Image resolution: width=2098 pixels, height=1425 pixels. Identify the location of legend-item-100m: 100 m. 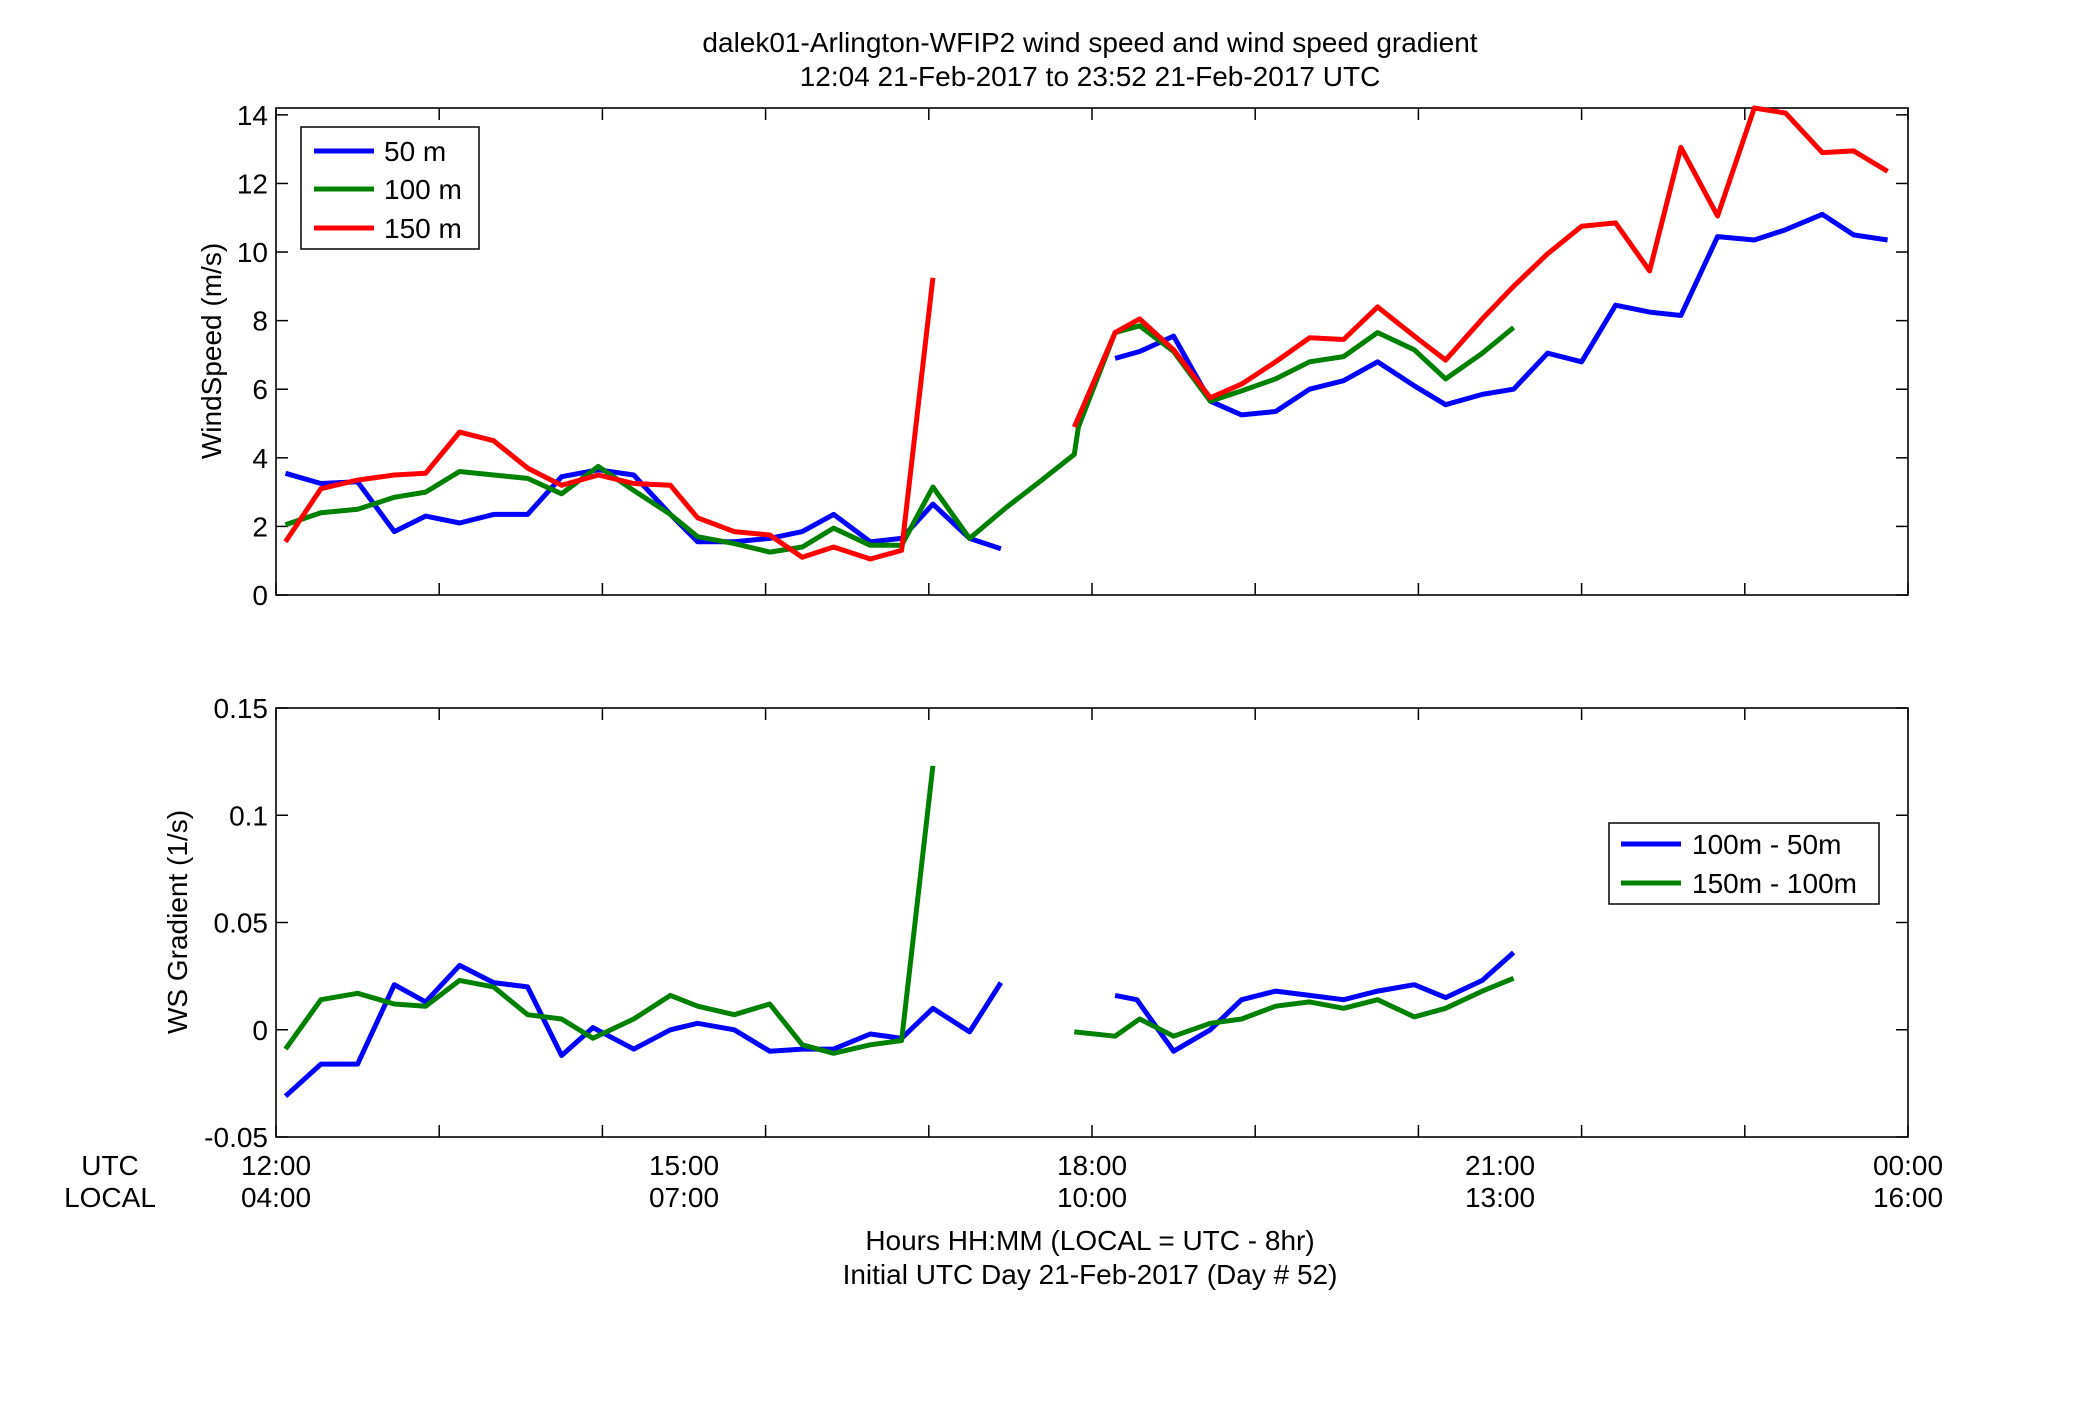
(388, 189).